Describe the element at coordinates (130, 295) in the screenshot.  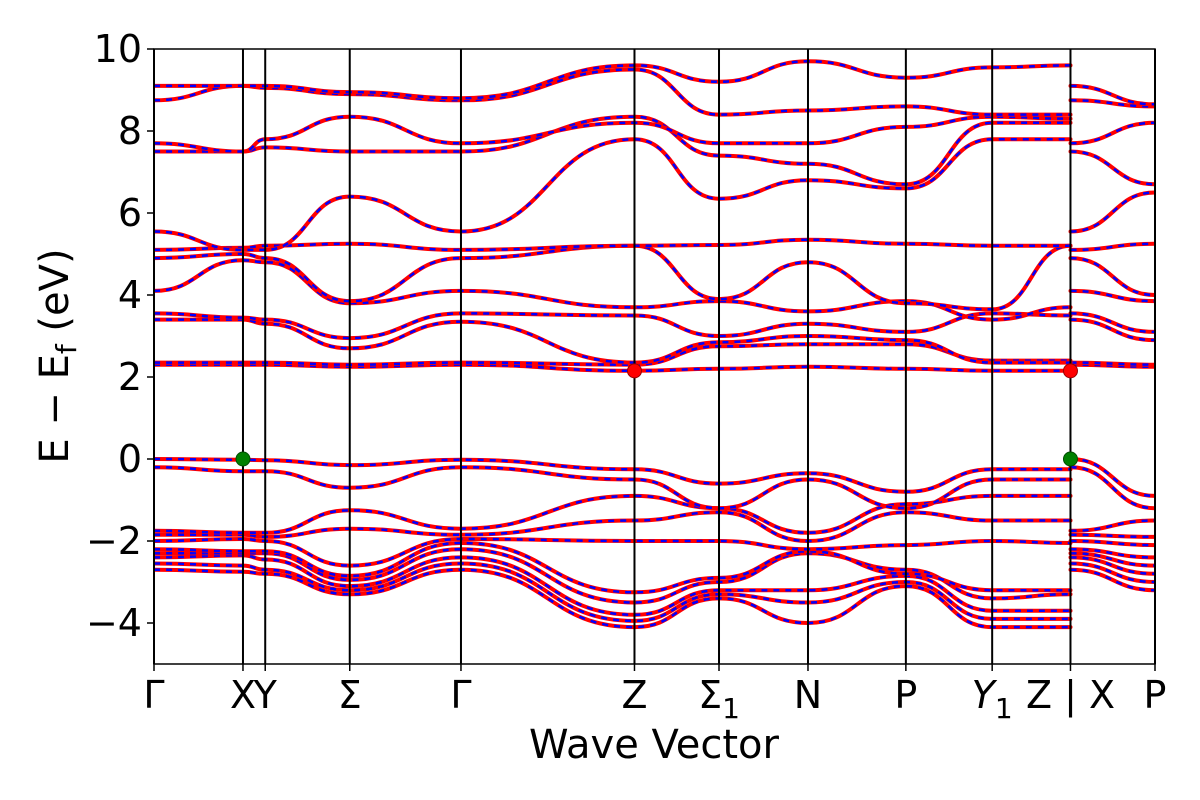
I see `y-tick-label: 4` at that location.